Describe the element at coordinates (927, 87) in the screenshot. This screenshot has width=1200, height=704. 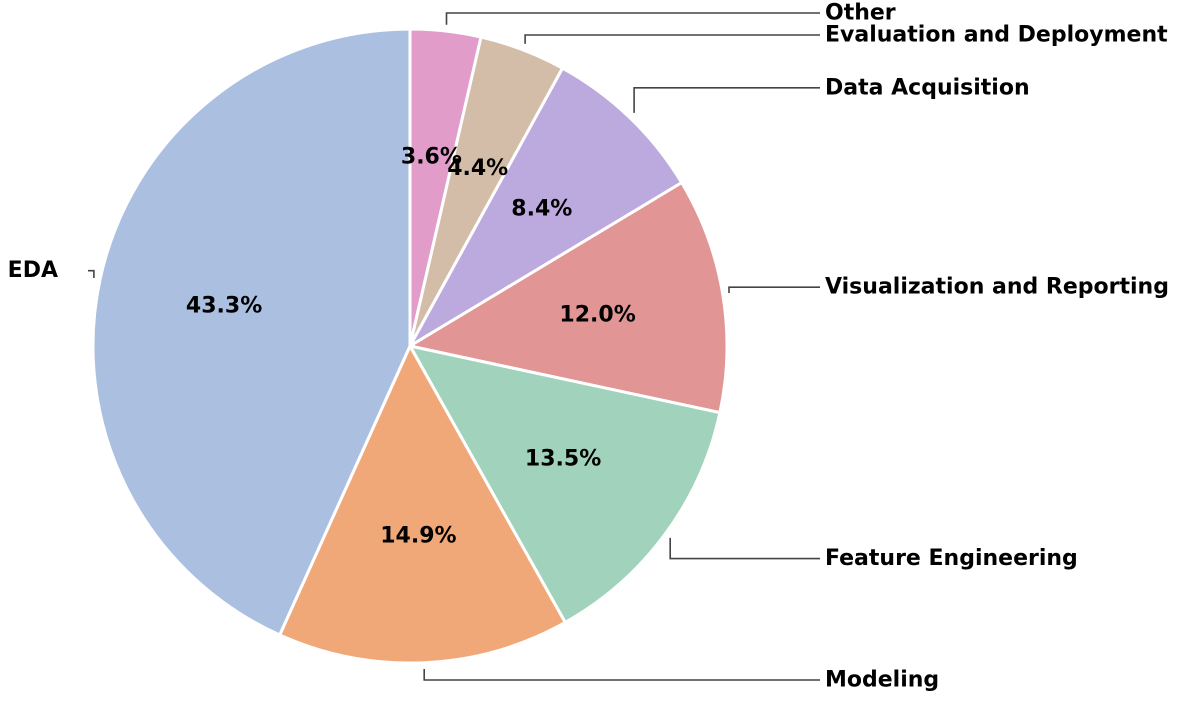
I see `category-label-data-acquisition: Data Acquisition` at that location.